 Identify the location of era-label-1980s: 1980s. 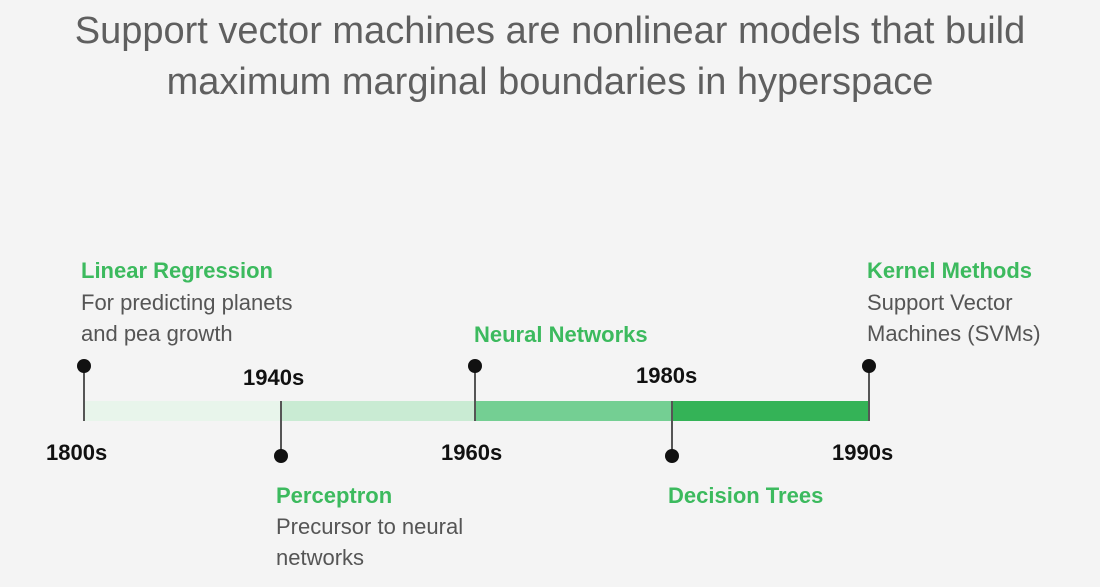
(667, 375).